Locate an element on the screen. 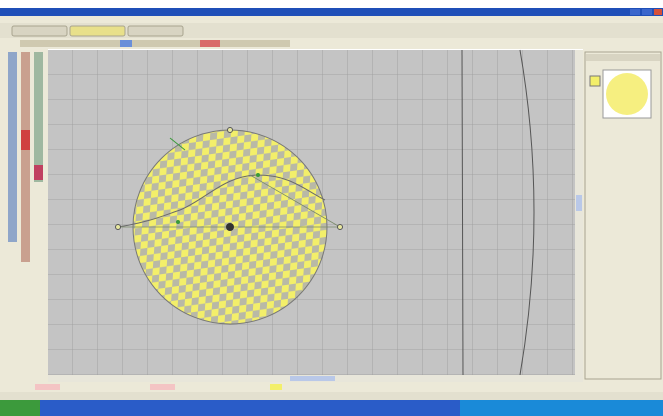 The width and height of the screenshot is (663, 416). tray is located at coordinates (561, 408).